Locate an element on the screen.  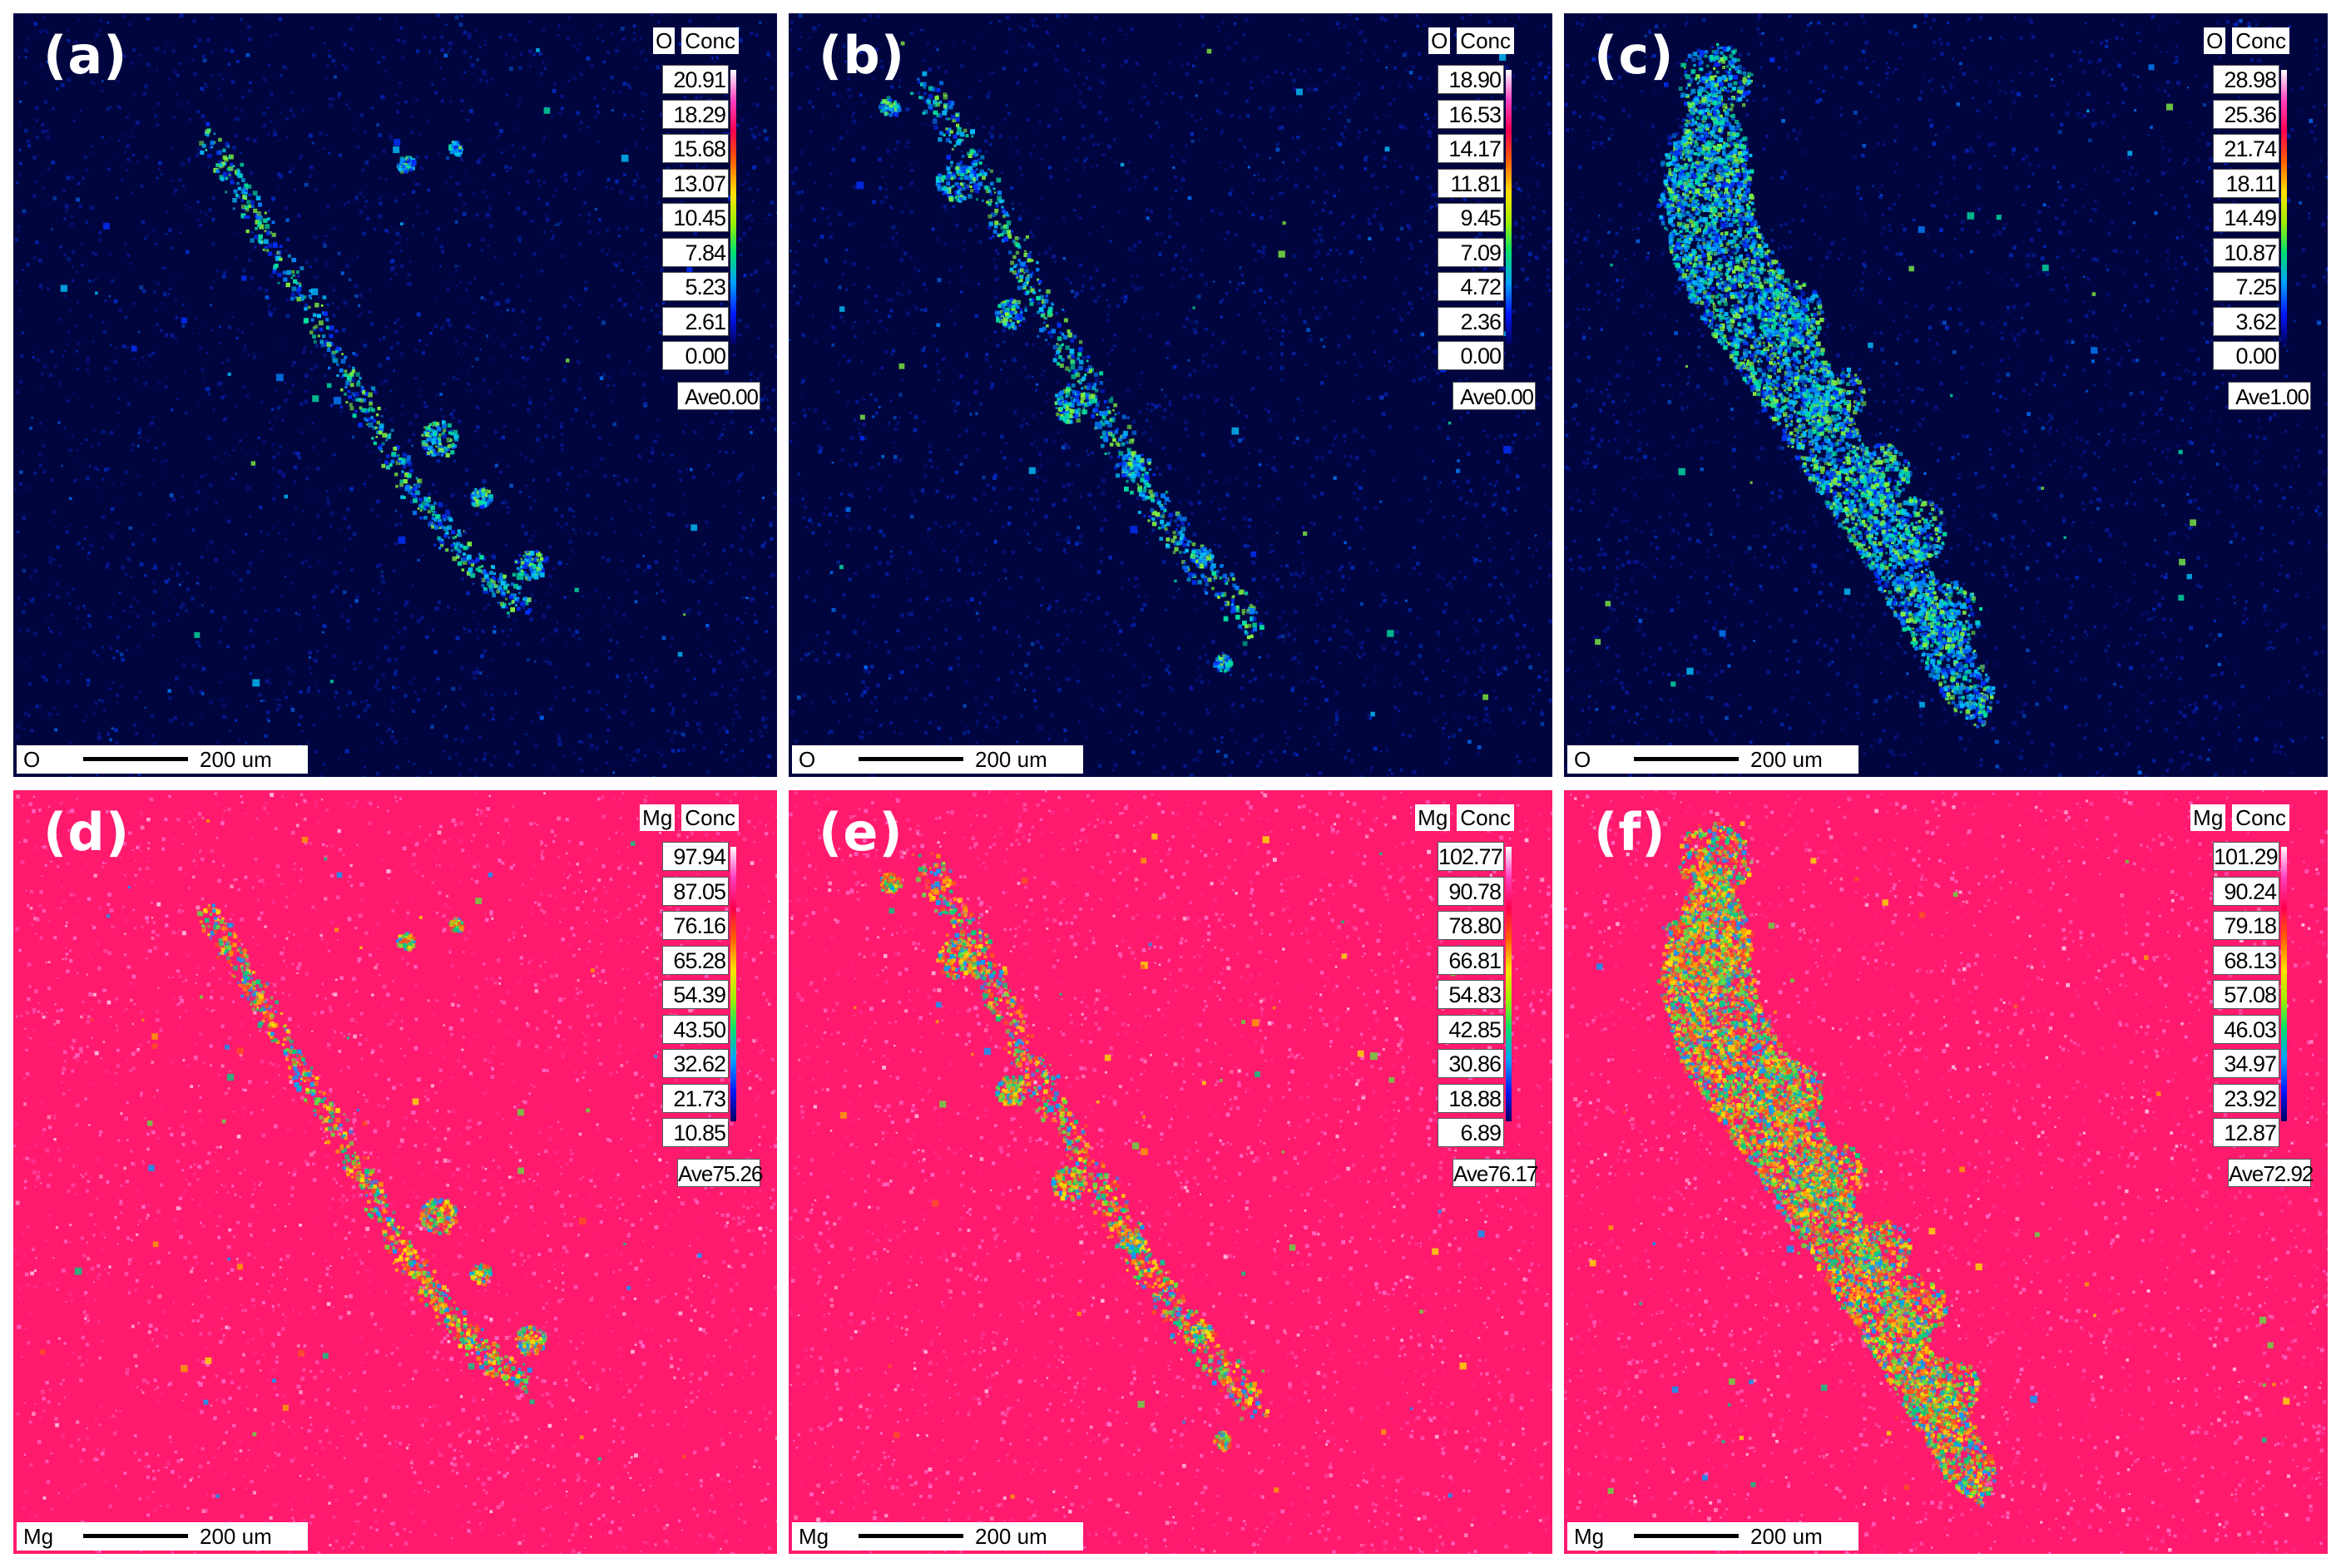
scale-value: 46.03 is located at coordinates (2246, 1029).